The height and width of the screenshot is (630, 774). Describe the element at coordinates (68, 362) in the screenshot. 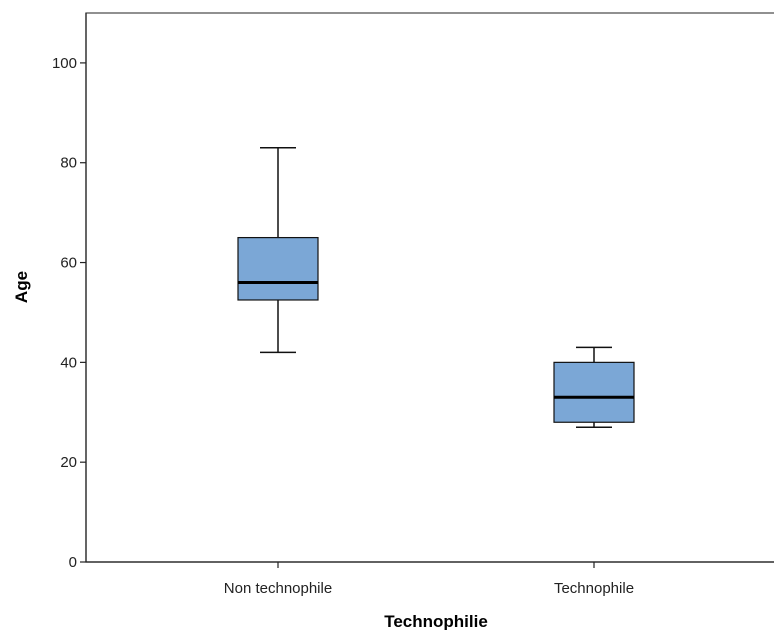

I see `y-tick-label: 40` at that location.